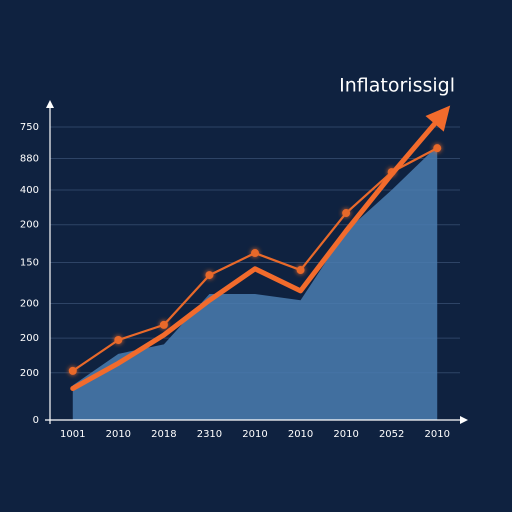  Describe the element at coordinates (29, 127) in the screenshot. I see `y-tick-label: 750` at that location.